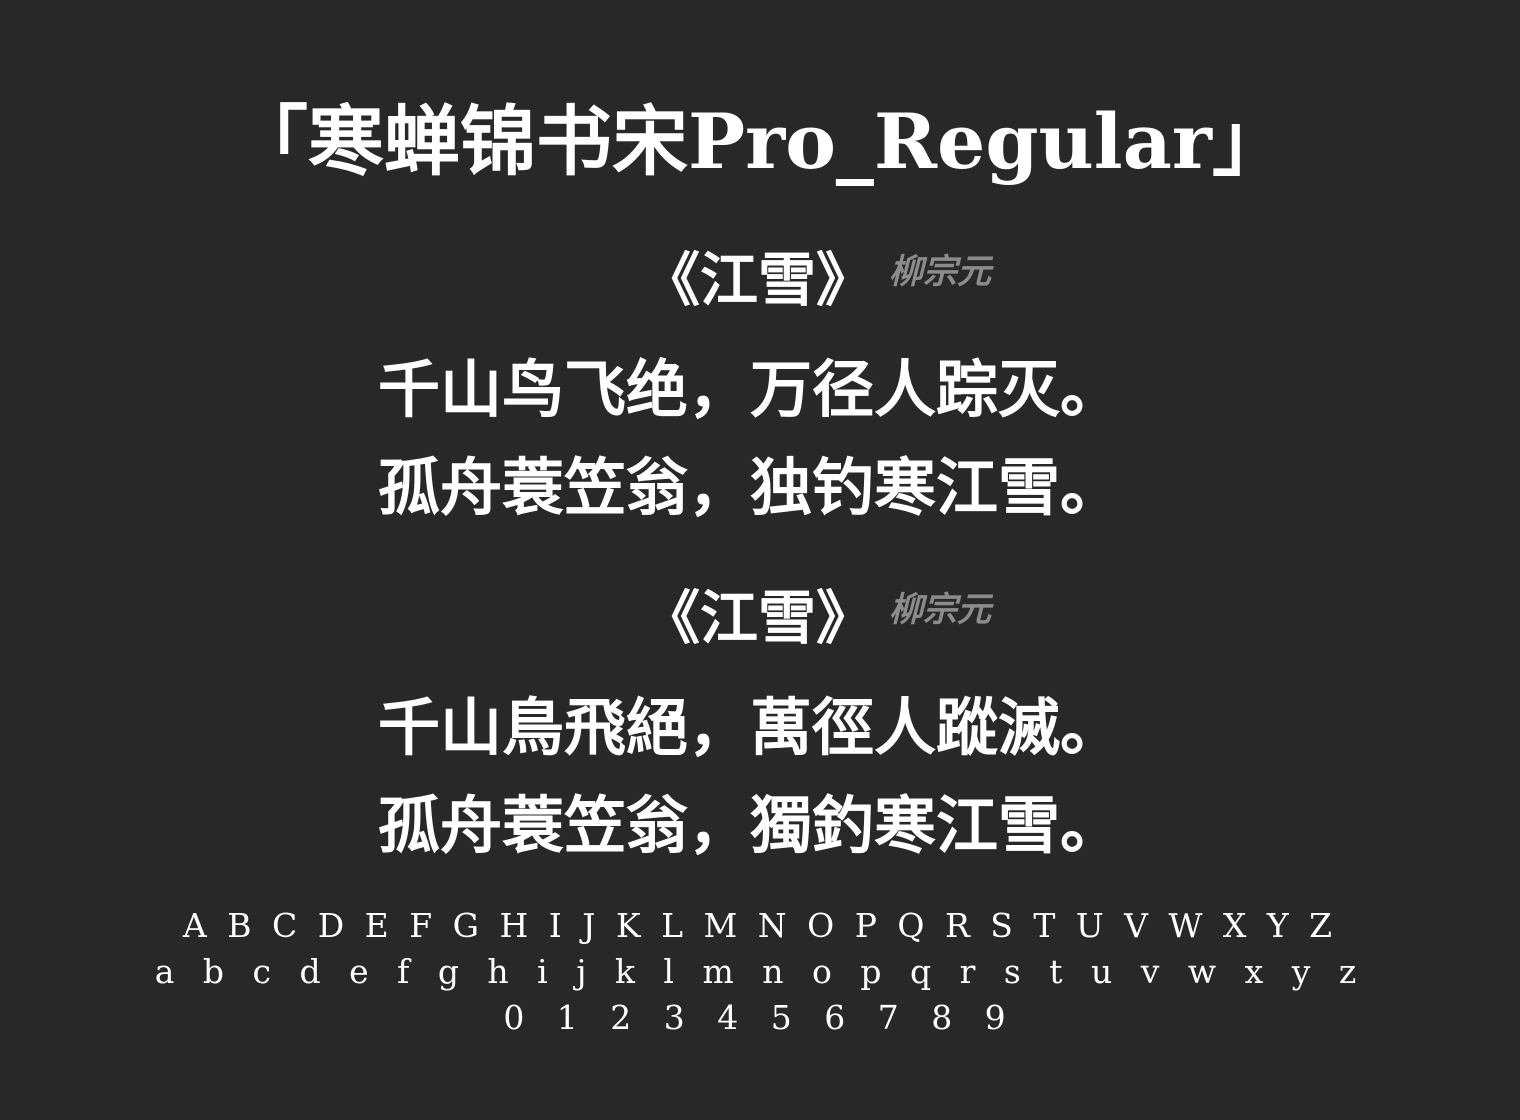 This screenshot has height=1120, width=1520. What do you see at coordinates (750, 727) in the screenshot?
I see `poem-line-1: 千山鳥飛絕，萬徑人蹤滅。` at bounding box center [750, 727].